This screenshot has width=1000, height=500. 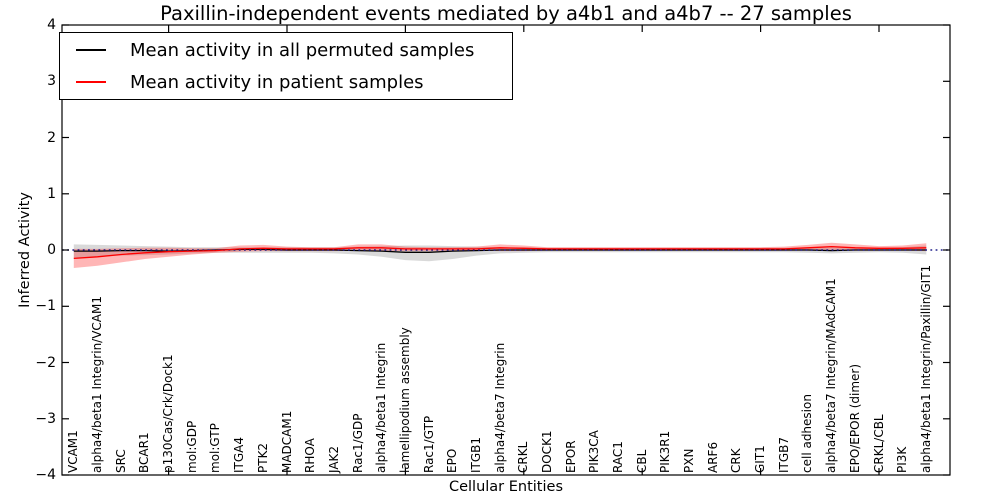 What do you see at coordinates (499, 407) in the screenshot?
I see `x-tick-label: alpha4/beta7 Integrin` at bounding box center [499, 407].